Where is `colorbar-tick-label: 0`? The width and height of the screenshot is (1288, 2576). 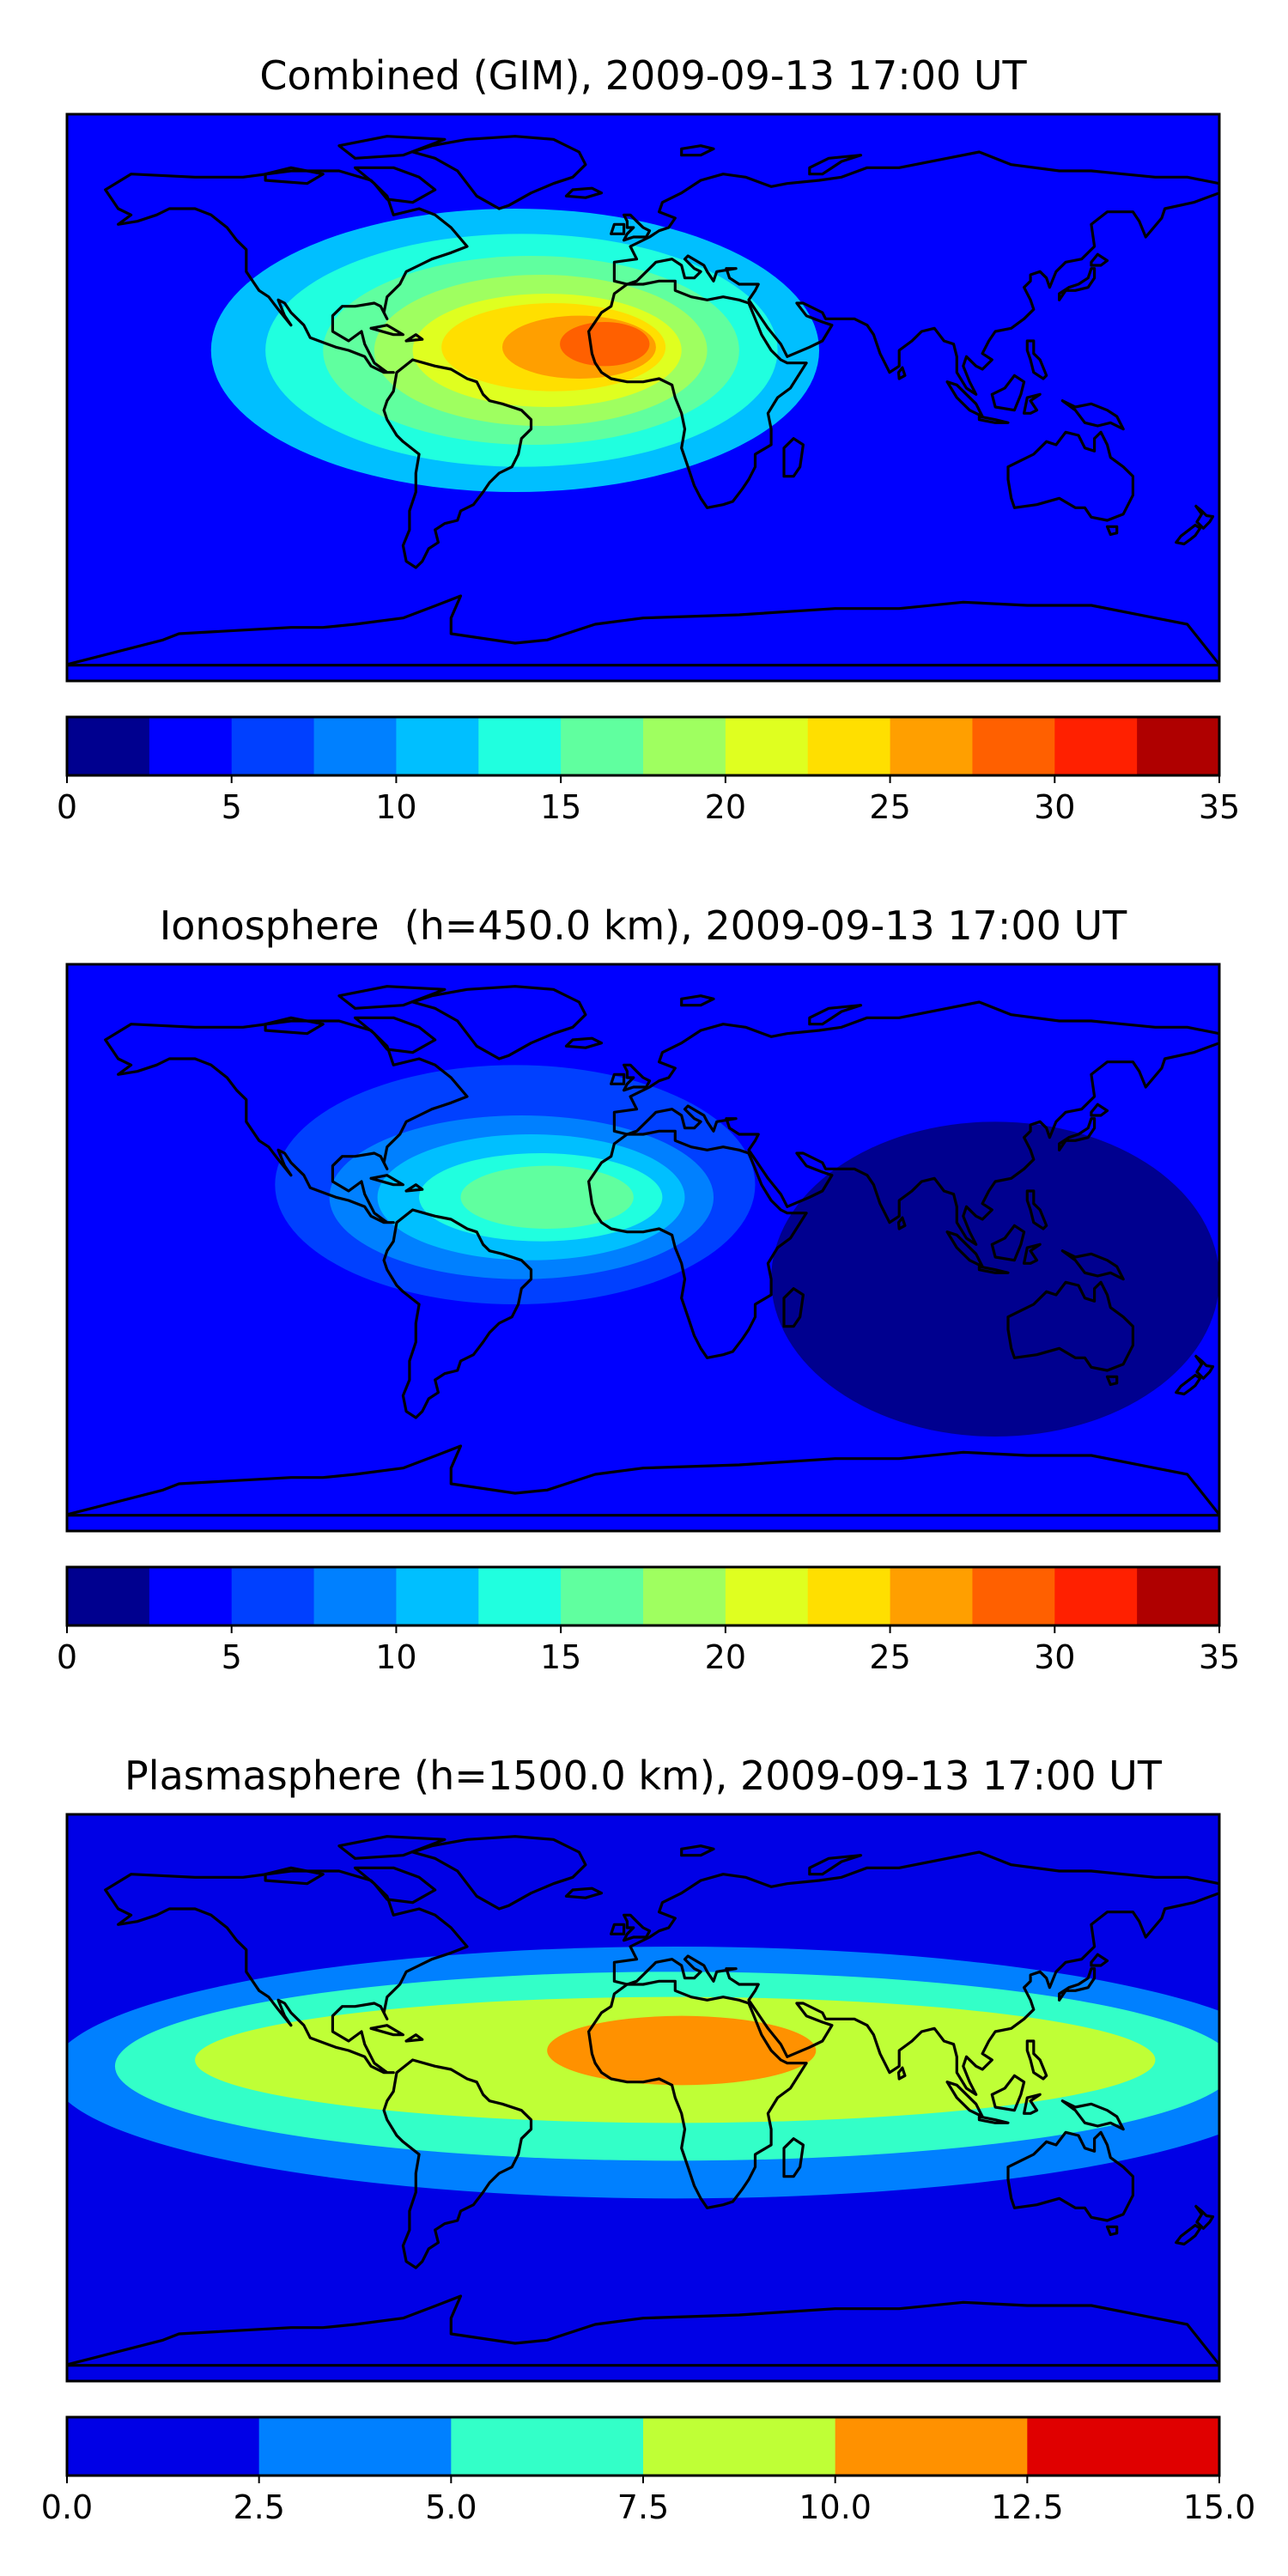
colorbar-tick-label: 0 is located at coordinates (67, 807).